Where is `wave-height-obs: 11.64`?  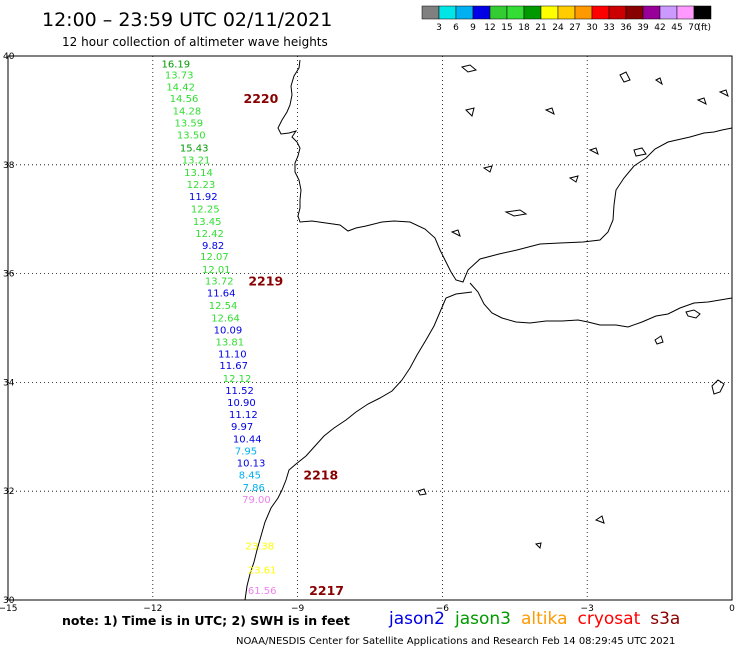
wave-height-obs: 11.64 is located at coordinates (221, 294).